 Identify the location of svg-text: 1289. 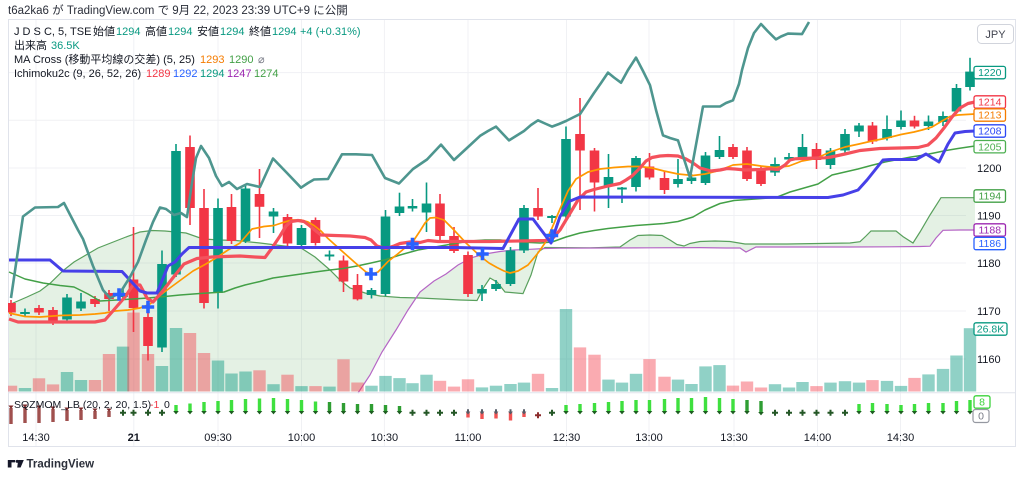
(158, 74).